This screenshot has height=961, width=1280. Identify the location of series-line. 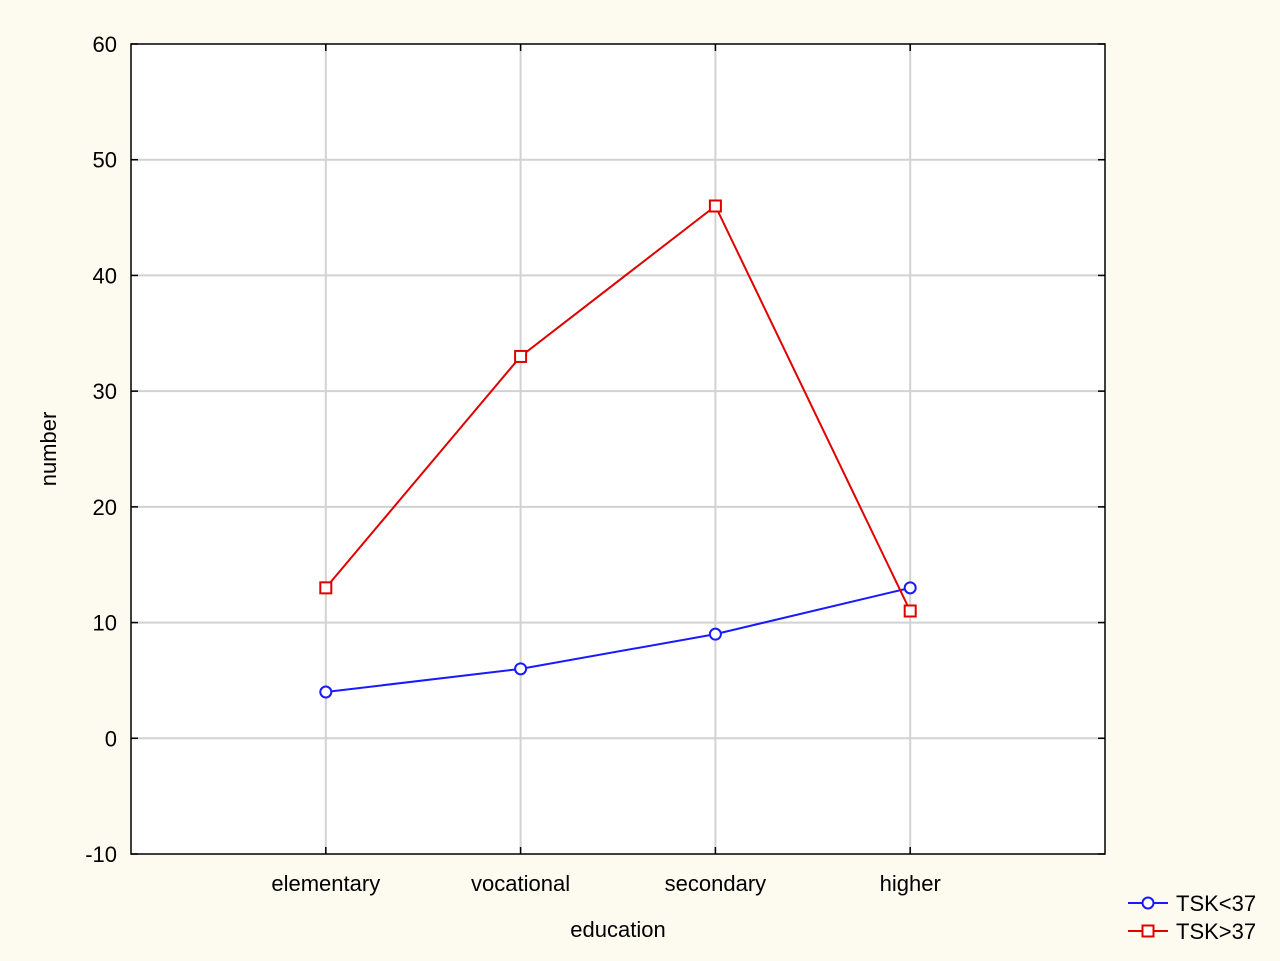
(618, 639).